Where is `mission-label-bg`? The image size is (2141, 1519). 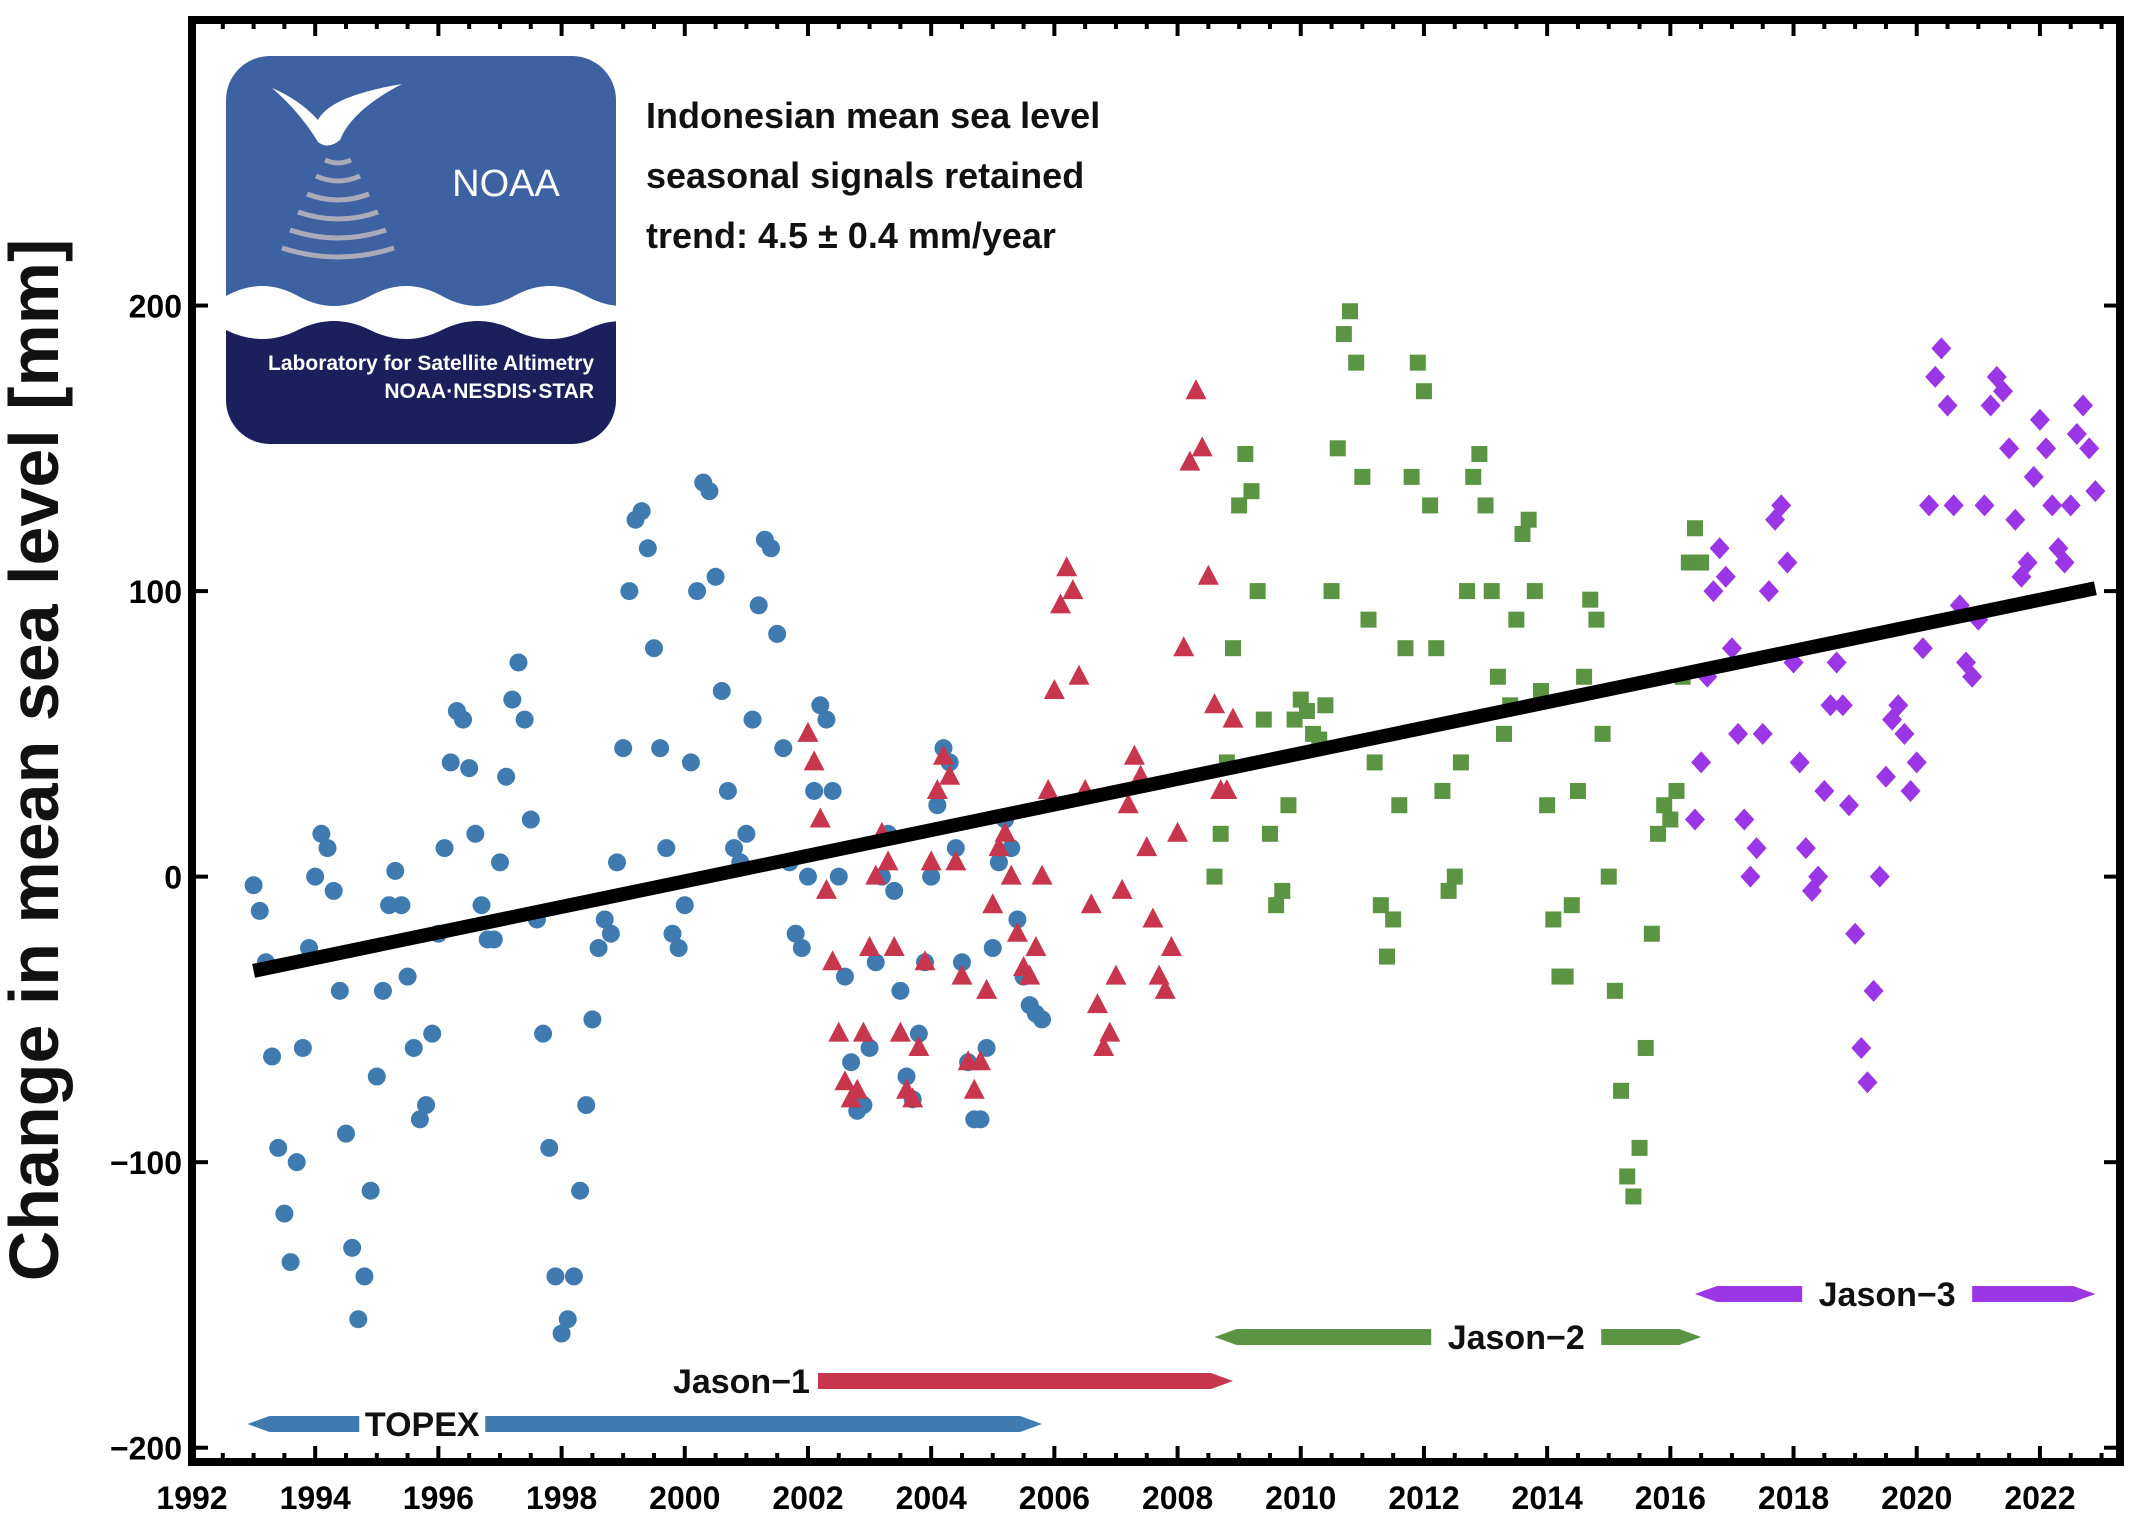 mission-label-bg is located at coordinates (1887, 1294).